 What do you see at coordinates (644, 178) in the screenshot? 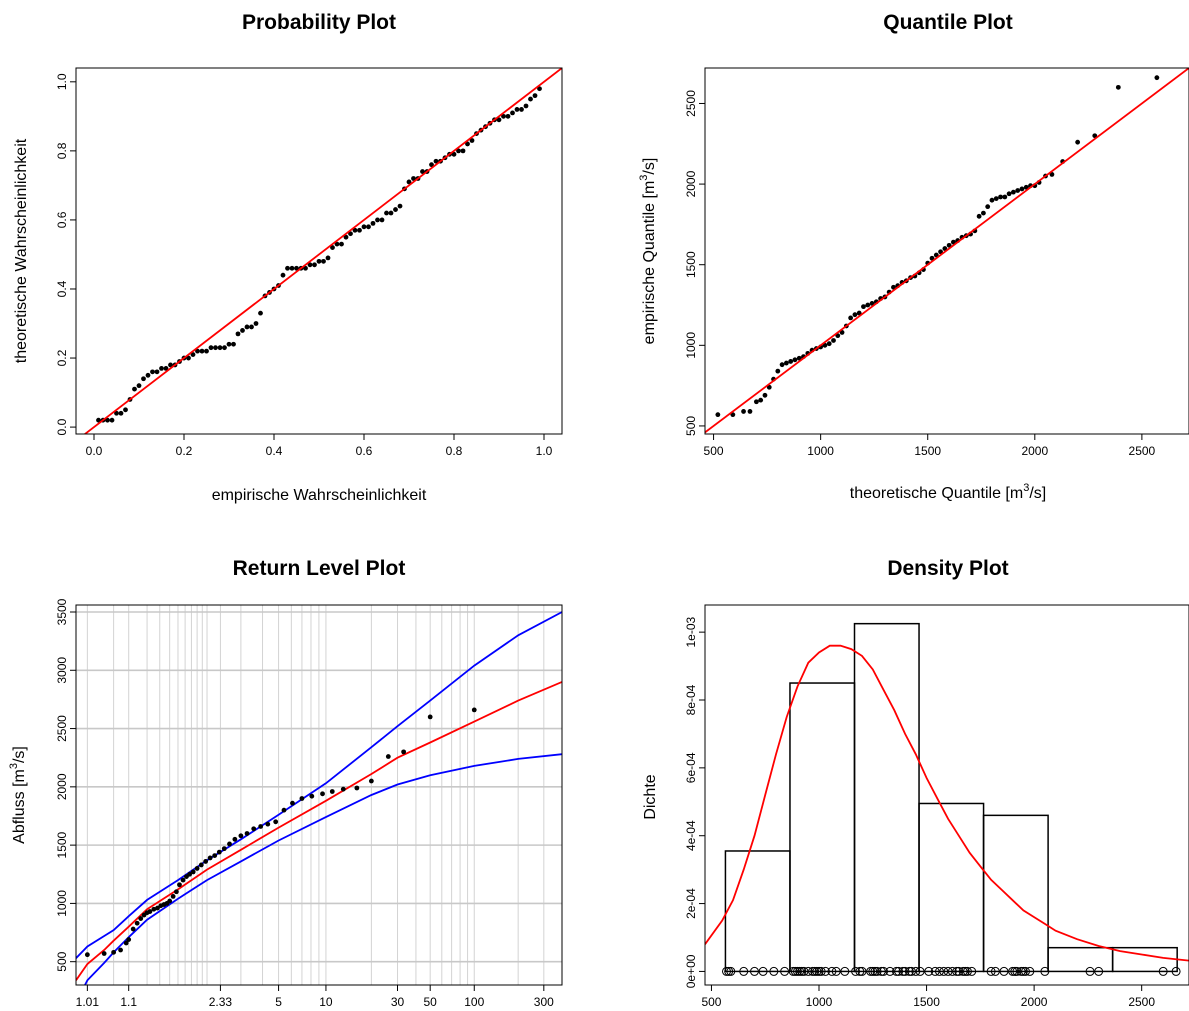
I see `quantile-plot-ylabel-sup: 3` at bounding box center [644, 178].